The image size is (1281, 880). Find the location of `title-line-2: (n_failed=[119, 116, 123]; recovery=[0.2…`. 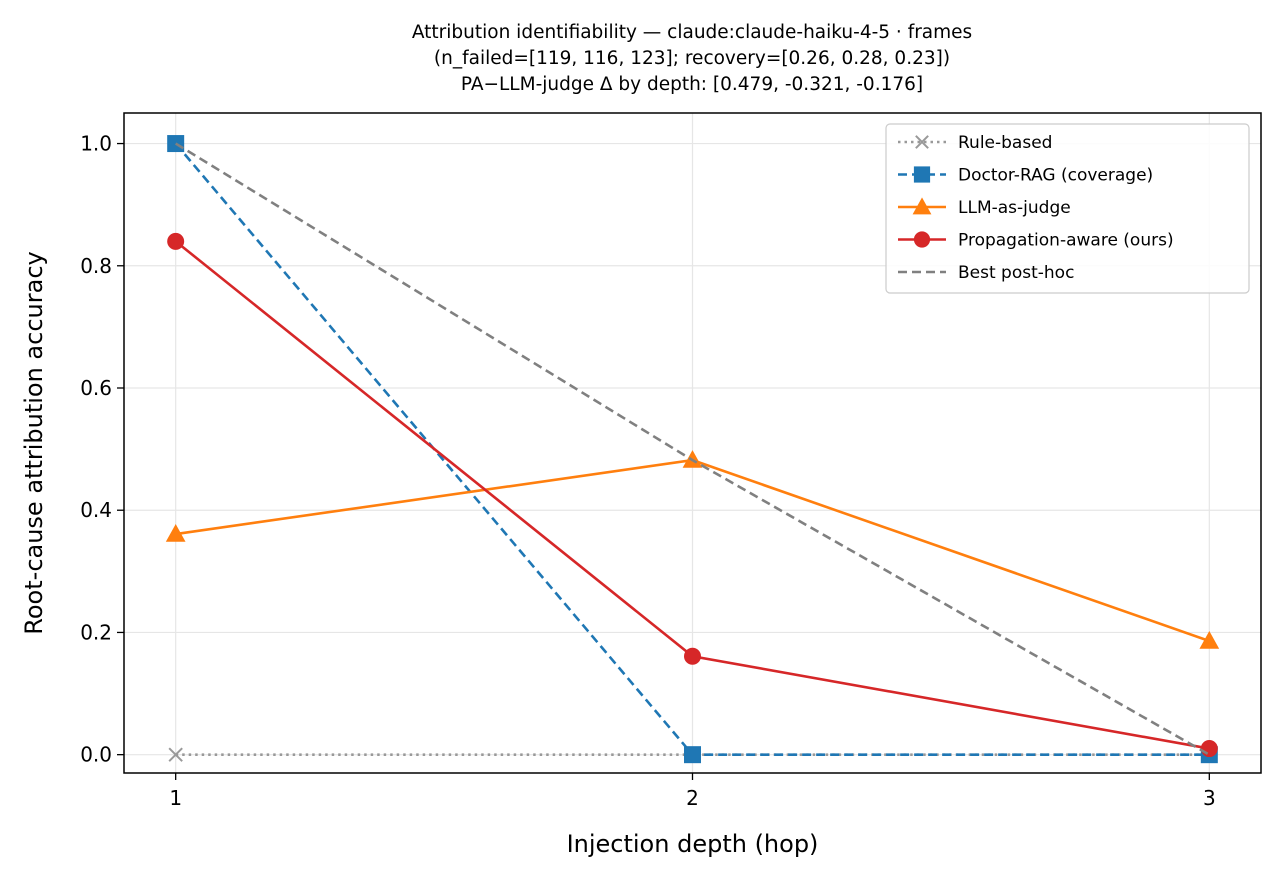

title-line-2: (n_failed=[119, 116, 123]; recovery=[0.2… is located at coordinates (692, 58).